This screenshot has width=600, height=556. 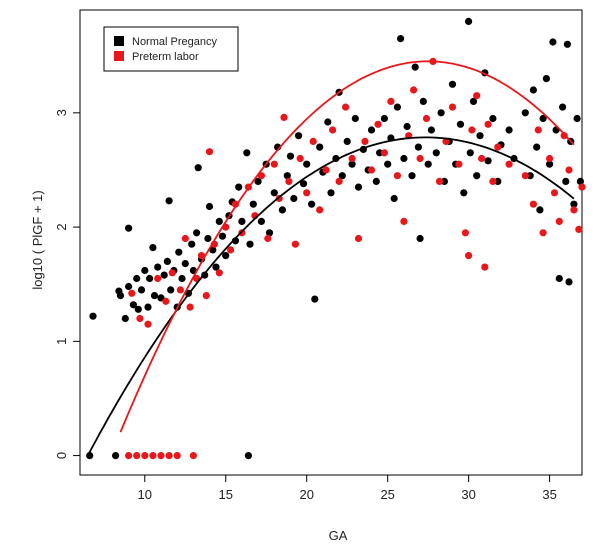 I want to click on legend: Normal Pregancy Preterm labor, so click(x=171, y=49).